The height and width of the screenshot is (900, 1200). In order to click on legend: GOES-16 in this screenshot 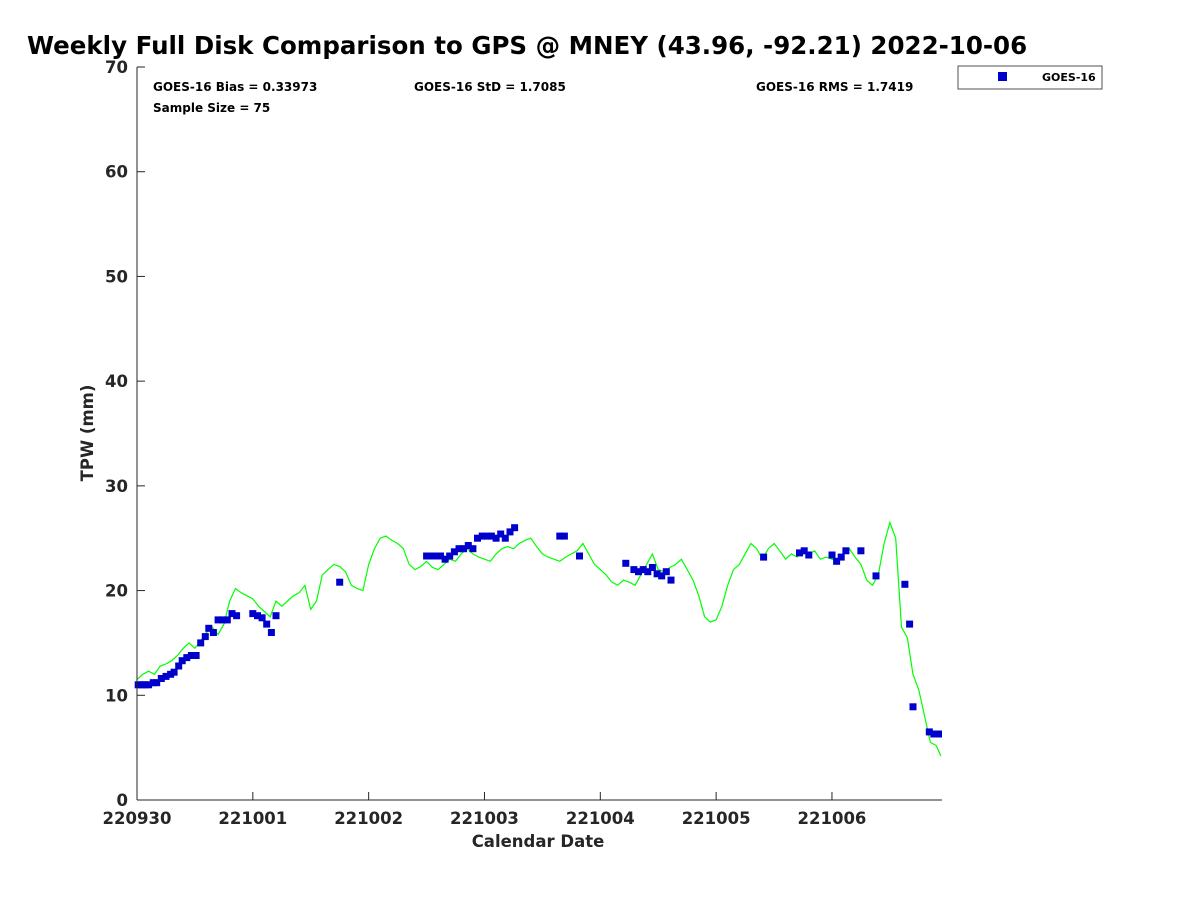, I will do `click(1030, 77)`.